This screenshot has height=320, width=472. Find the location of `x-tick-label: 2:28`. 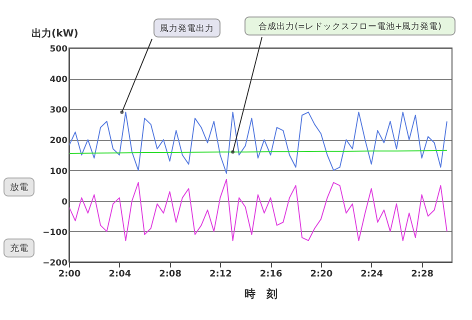

x-tick-label: 2:28 is located at coordinates (422, 275).